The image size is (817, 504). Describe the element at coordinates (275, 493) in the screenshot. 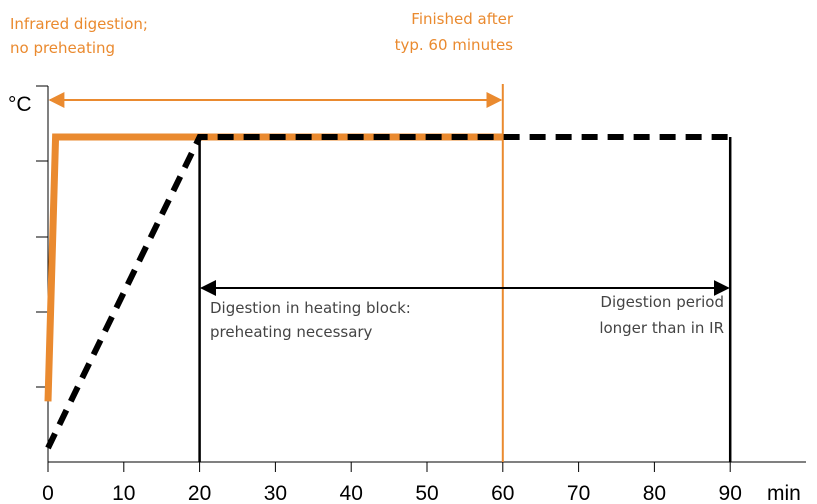

I see `x-tick-label: 30` at that location.